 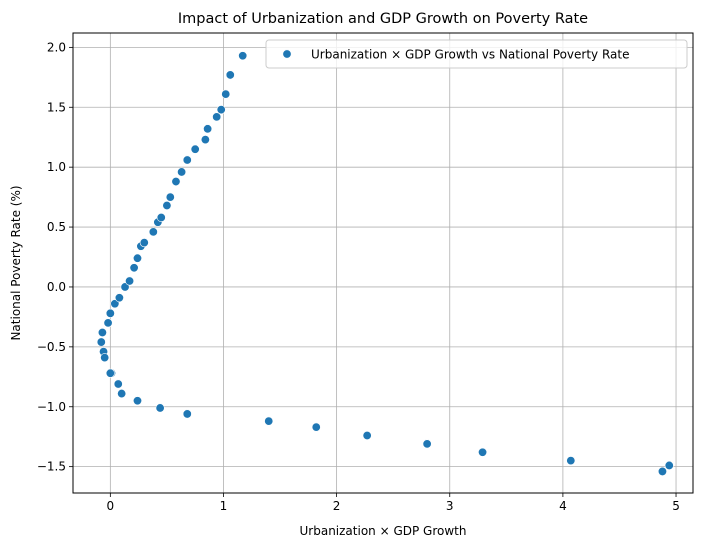 I want to click on y-tick-label: 1.5, so click(x=56, y=107).